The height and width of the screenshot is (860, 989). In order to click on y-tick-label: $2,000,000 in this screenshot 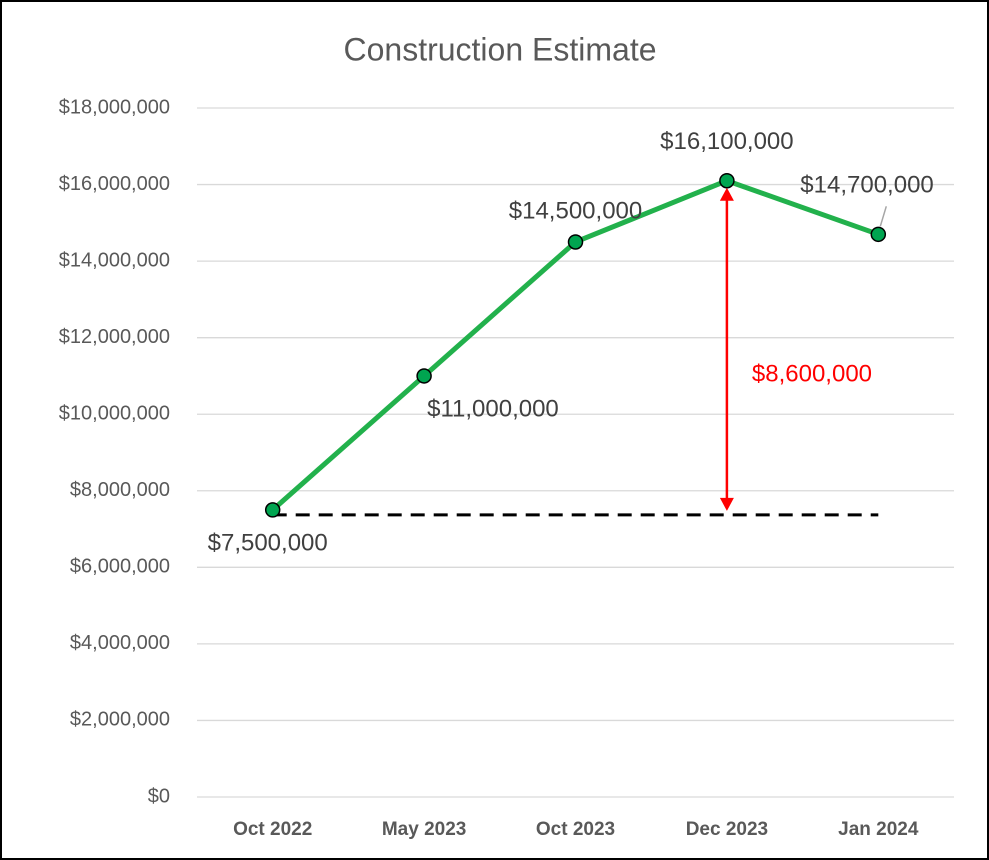, I will do `click(120, 720)`.